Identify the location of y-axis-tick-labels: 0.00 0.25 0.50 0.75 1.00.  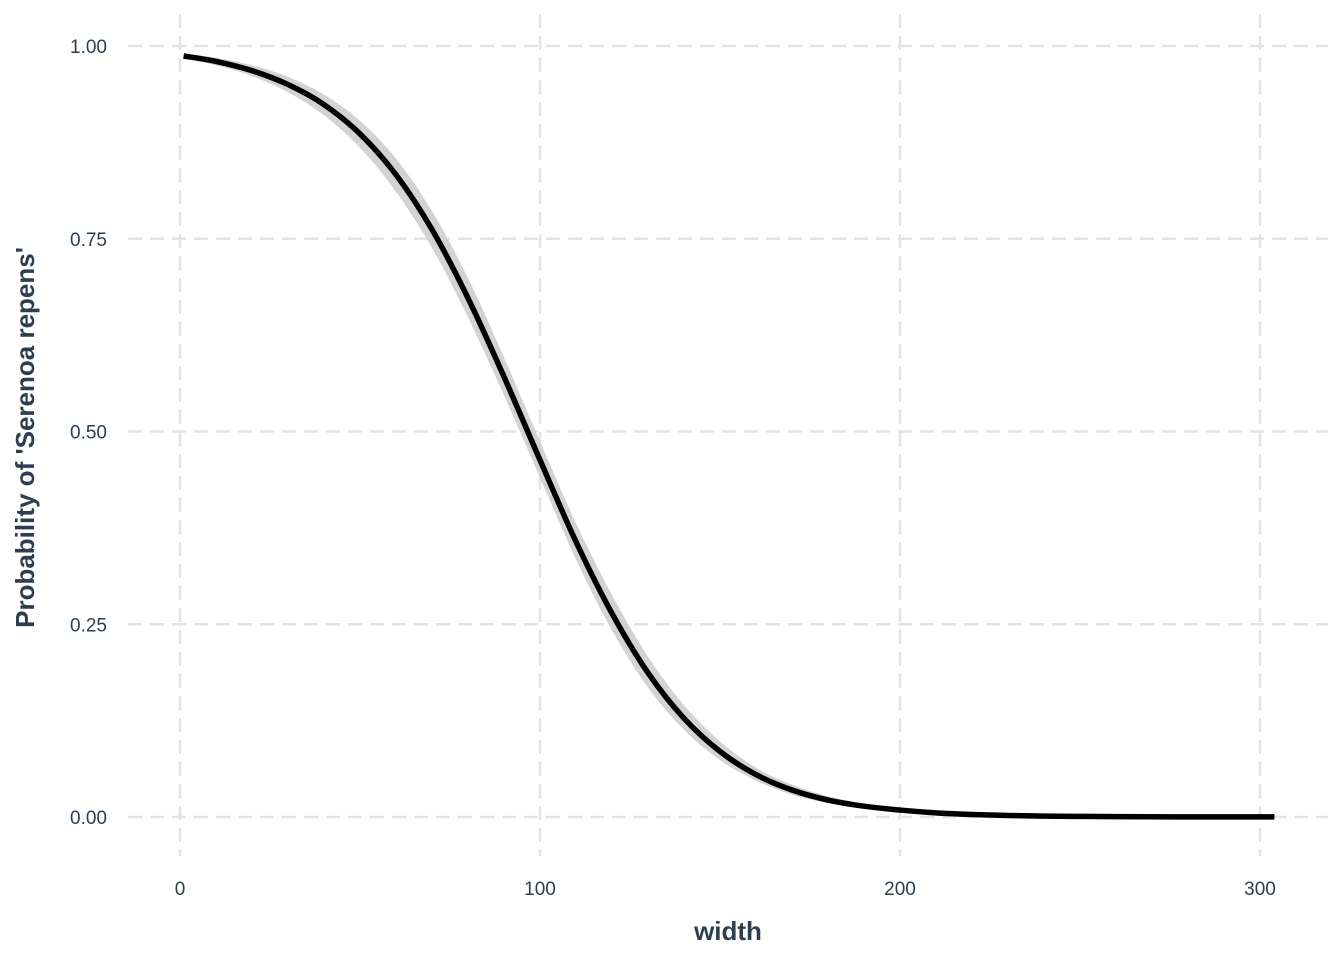
(88, 433).